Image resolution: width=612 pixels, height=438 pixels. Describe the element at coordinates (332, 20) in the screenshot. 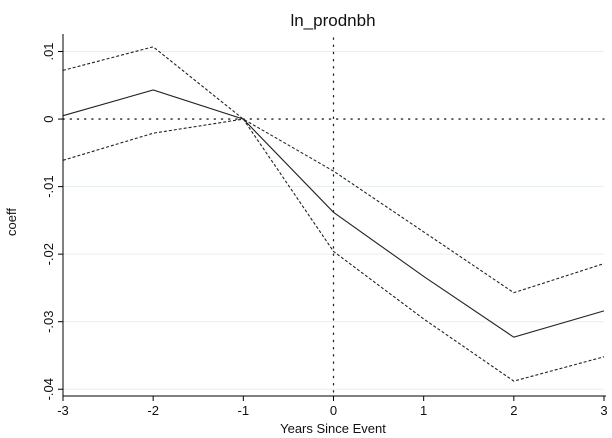

I see `chart-title: ln_prodnbh` at that location.